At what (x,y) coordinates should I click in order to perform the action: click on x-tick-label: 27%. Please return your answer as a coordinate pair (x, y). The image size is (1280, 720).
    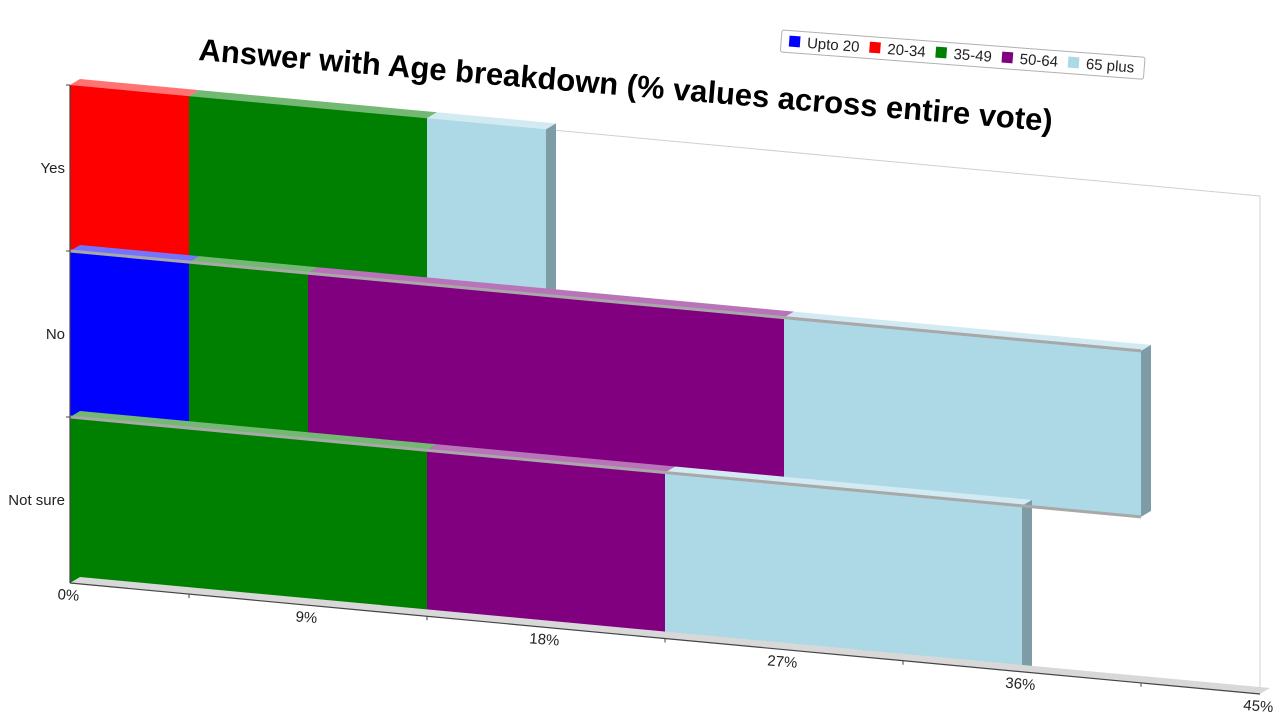
    Looking at the image, I should click on (782, 661).